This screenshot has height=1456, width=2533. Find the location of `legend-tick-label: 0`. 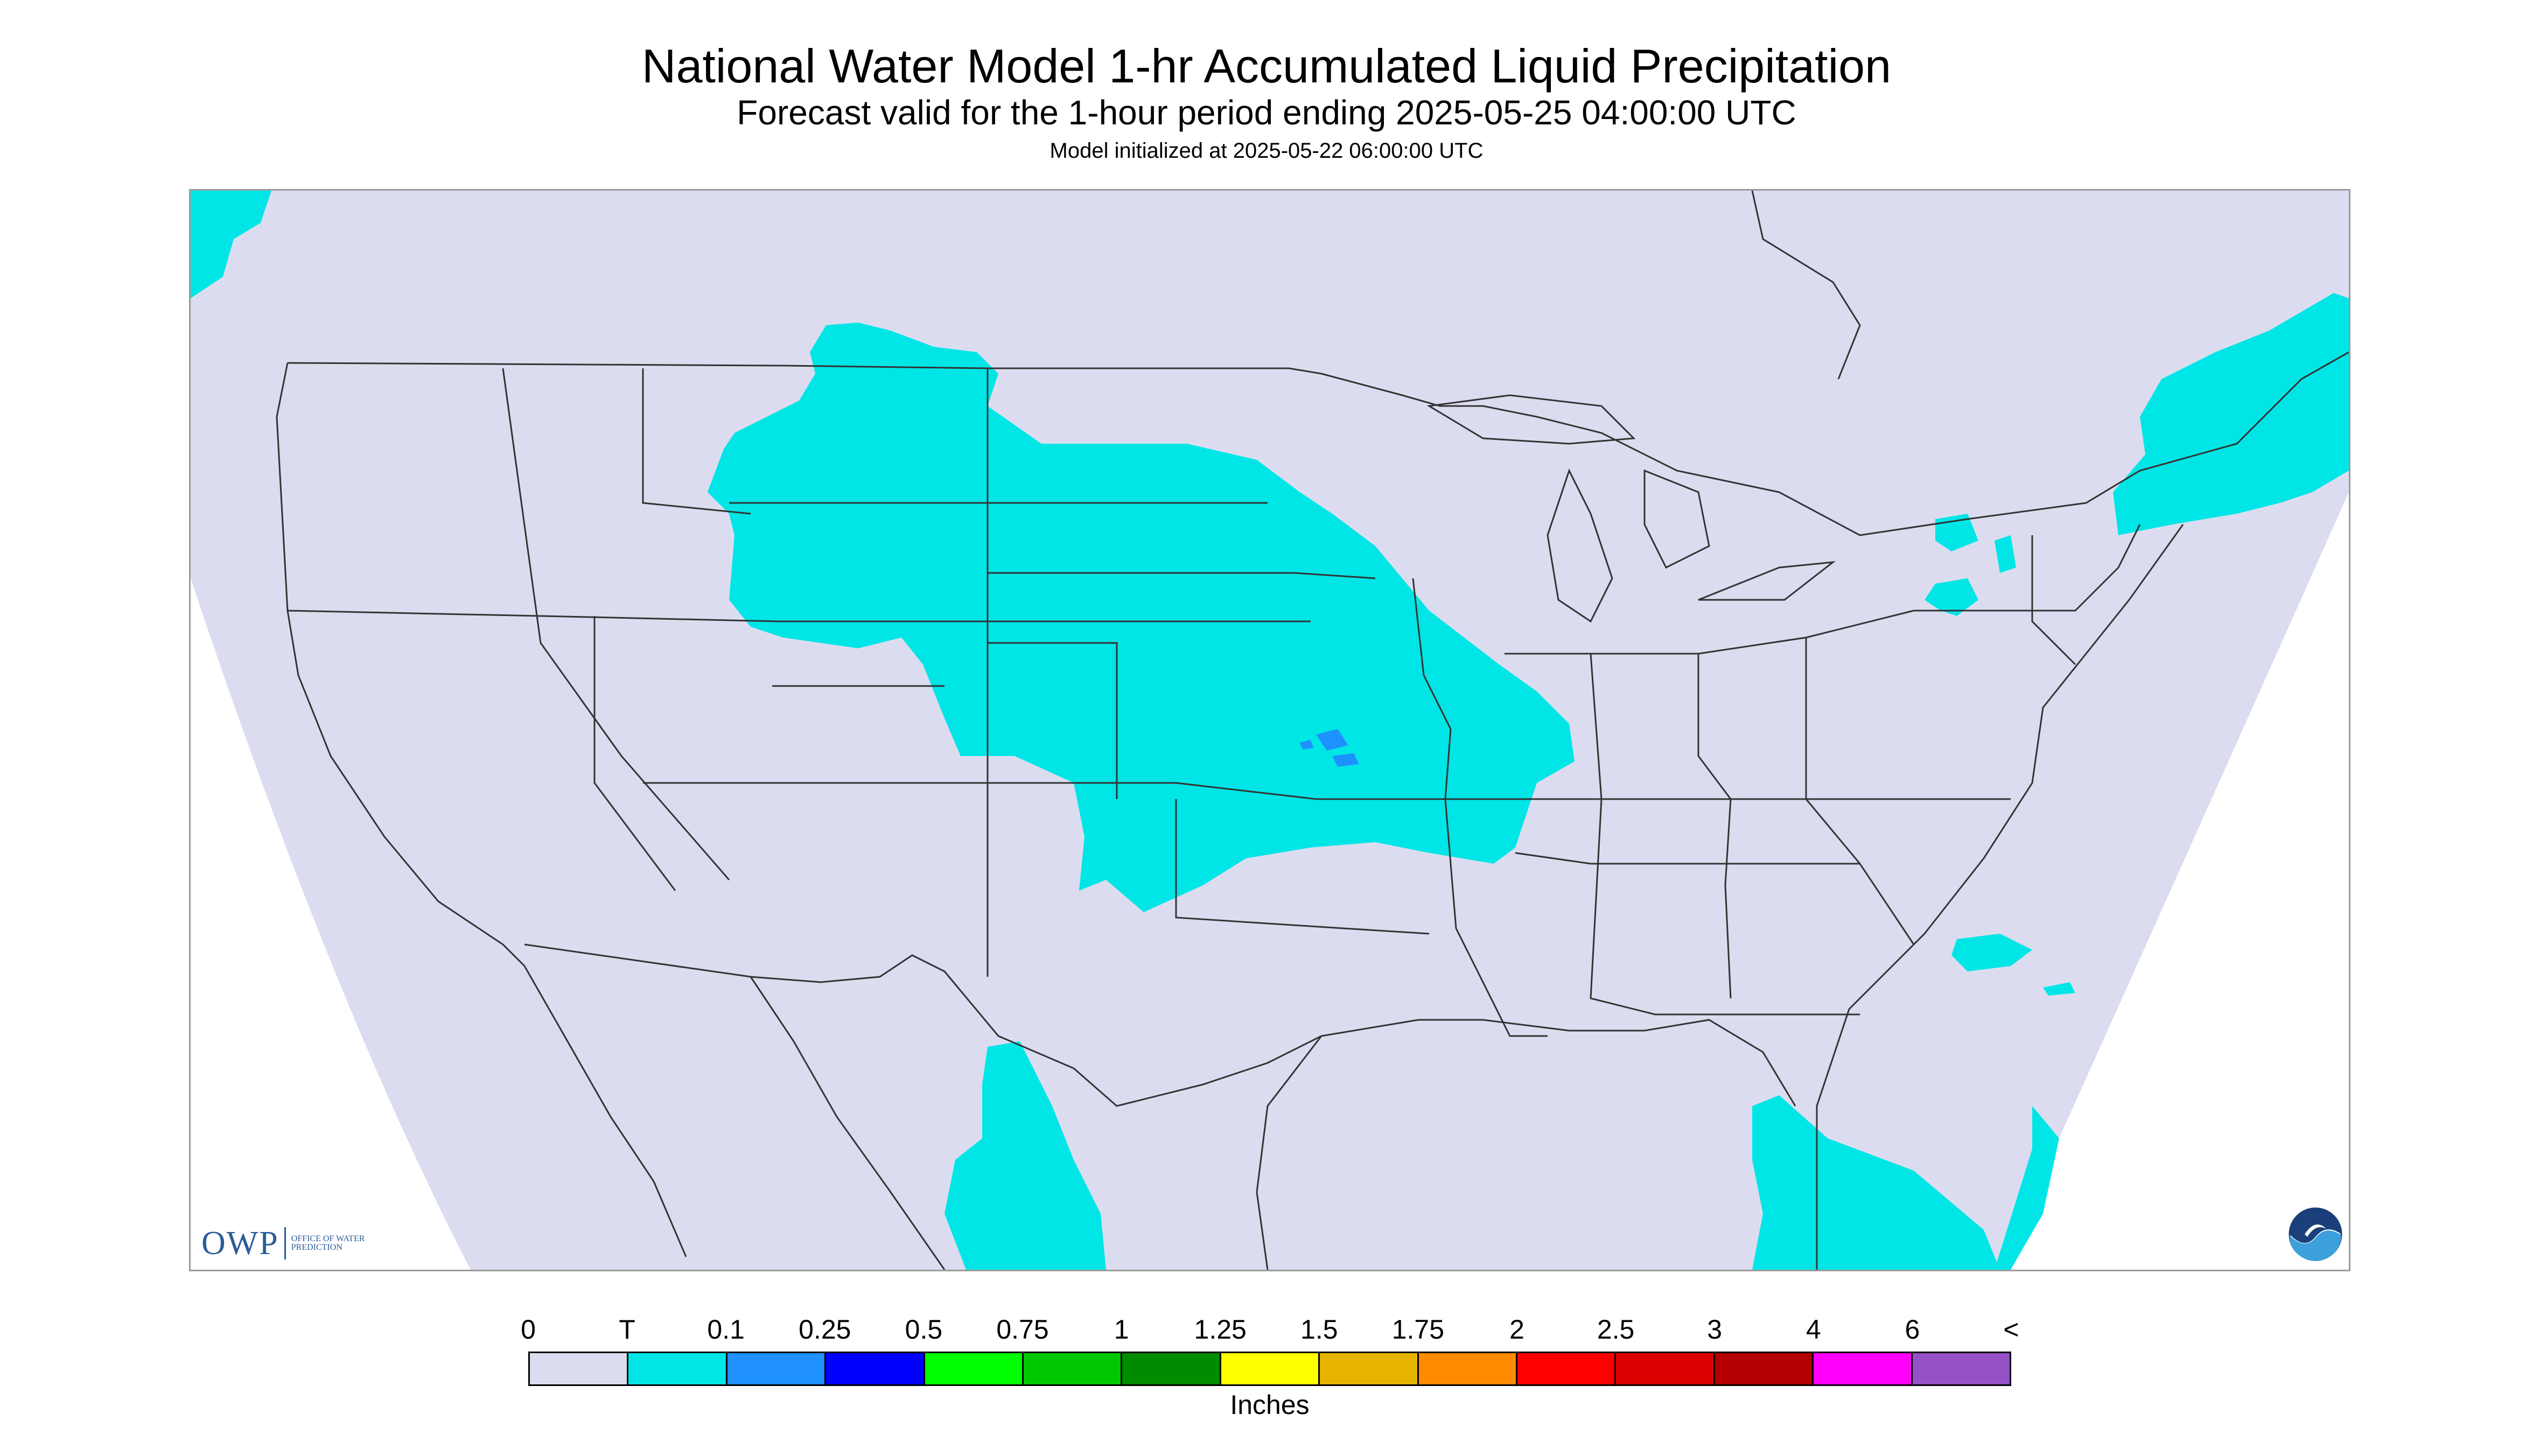

legend-tick-label: 0 is located at coordinates (529, 1329).